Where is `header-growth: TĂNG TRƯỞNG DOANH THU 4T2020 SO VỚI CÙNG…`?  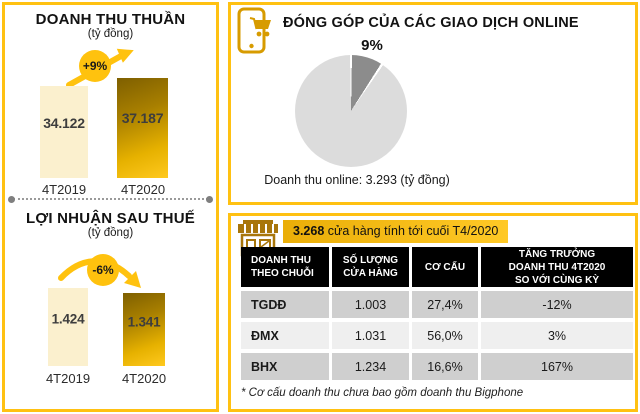 header-growth: TĂNG TRƯỞNG DOANH THU 4T2020 SO VỚI CÙNG… is located at coordinates (557, 267).